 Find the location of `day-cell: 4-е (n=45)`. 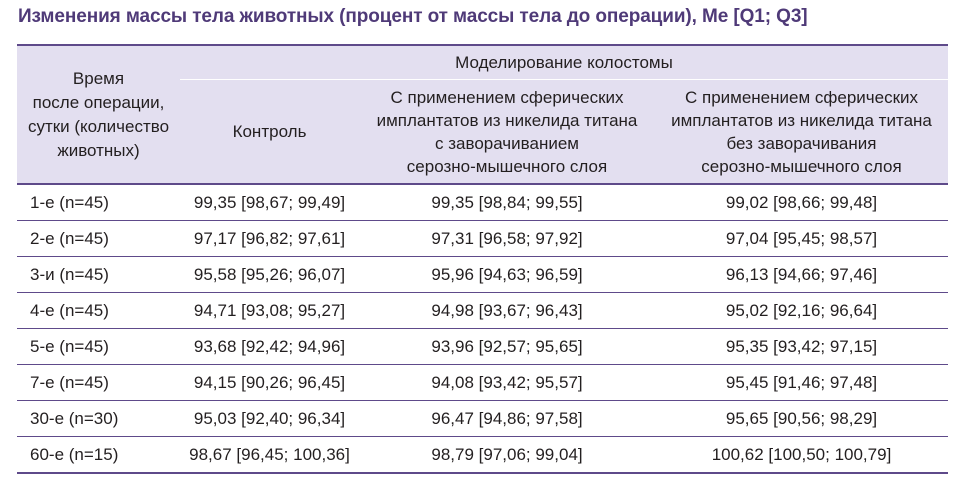

day-cell: 4-е (n=45) is located at coordinates (98, 310).